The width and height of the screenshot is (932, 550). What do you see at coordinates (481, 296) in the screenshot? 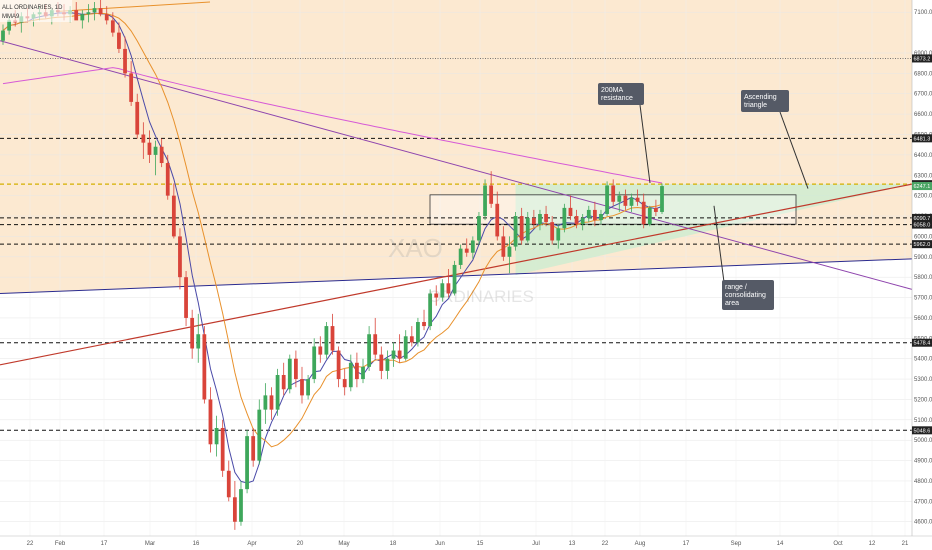
I see `watermark-sub: ORDINARIES` at bounding box center [481, 296].